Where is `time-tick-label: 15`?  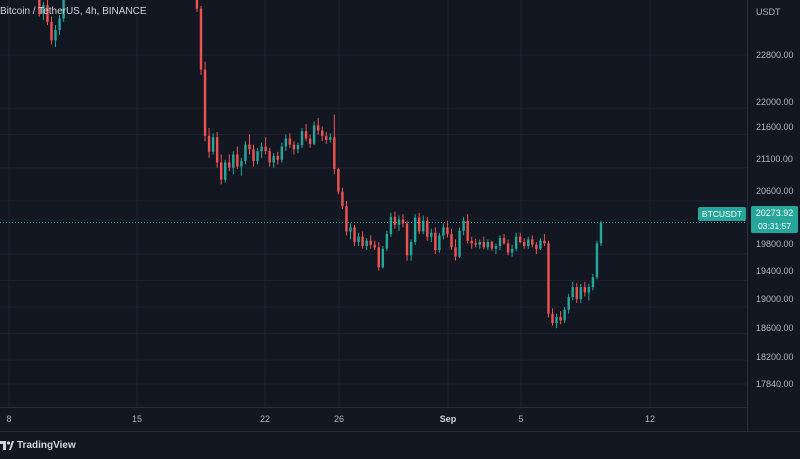 time-tick-label: 15 is located at coordinates (137, 419).